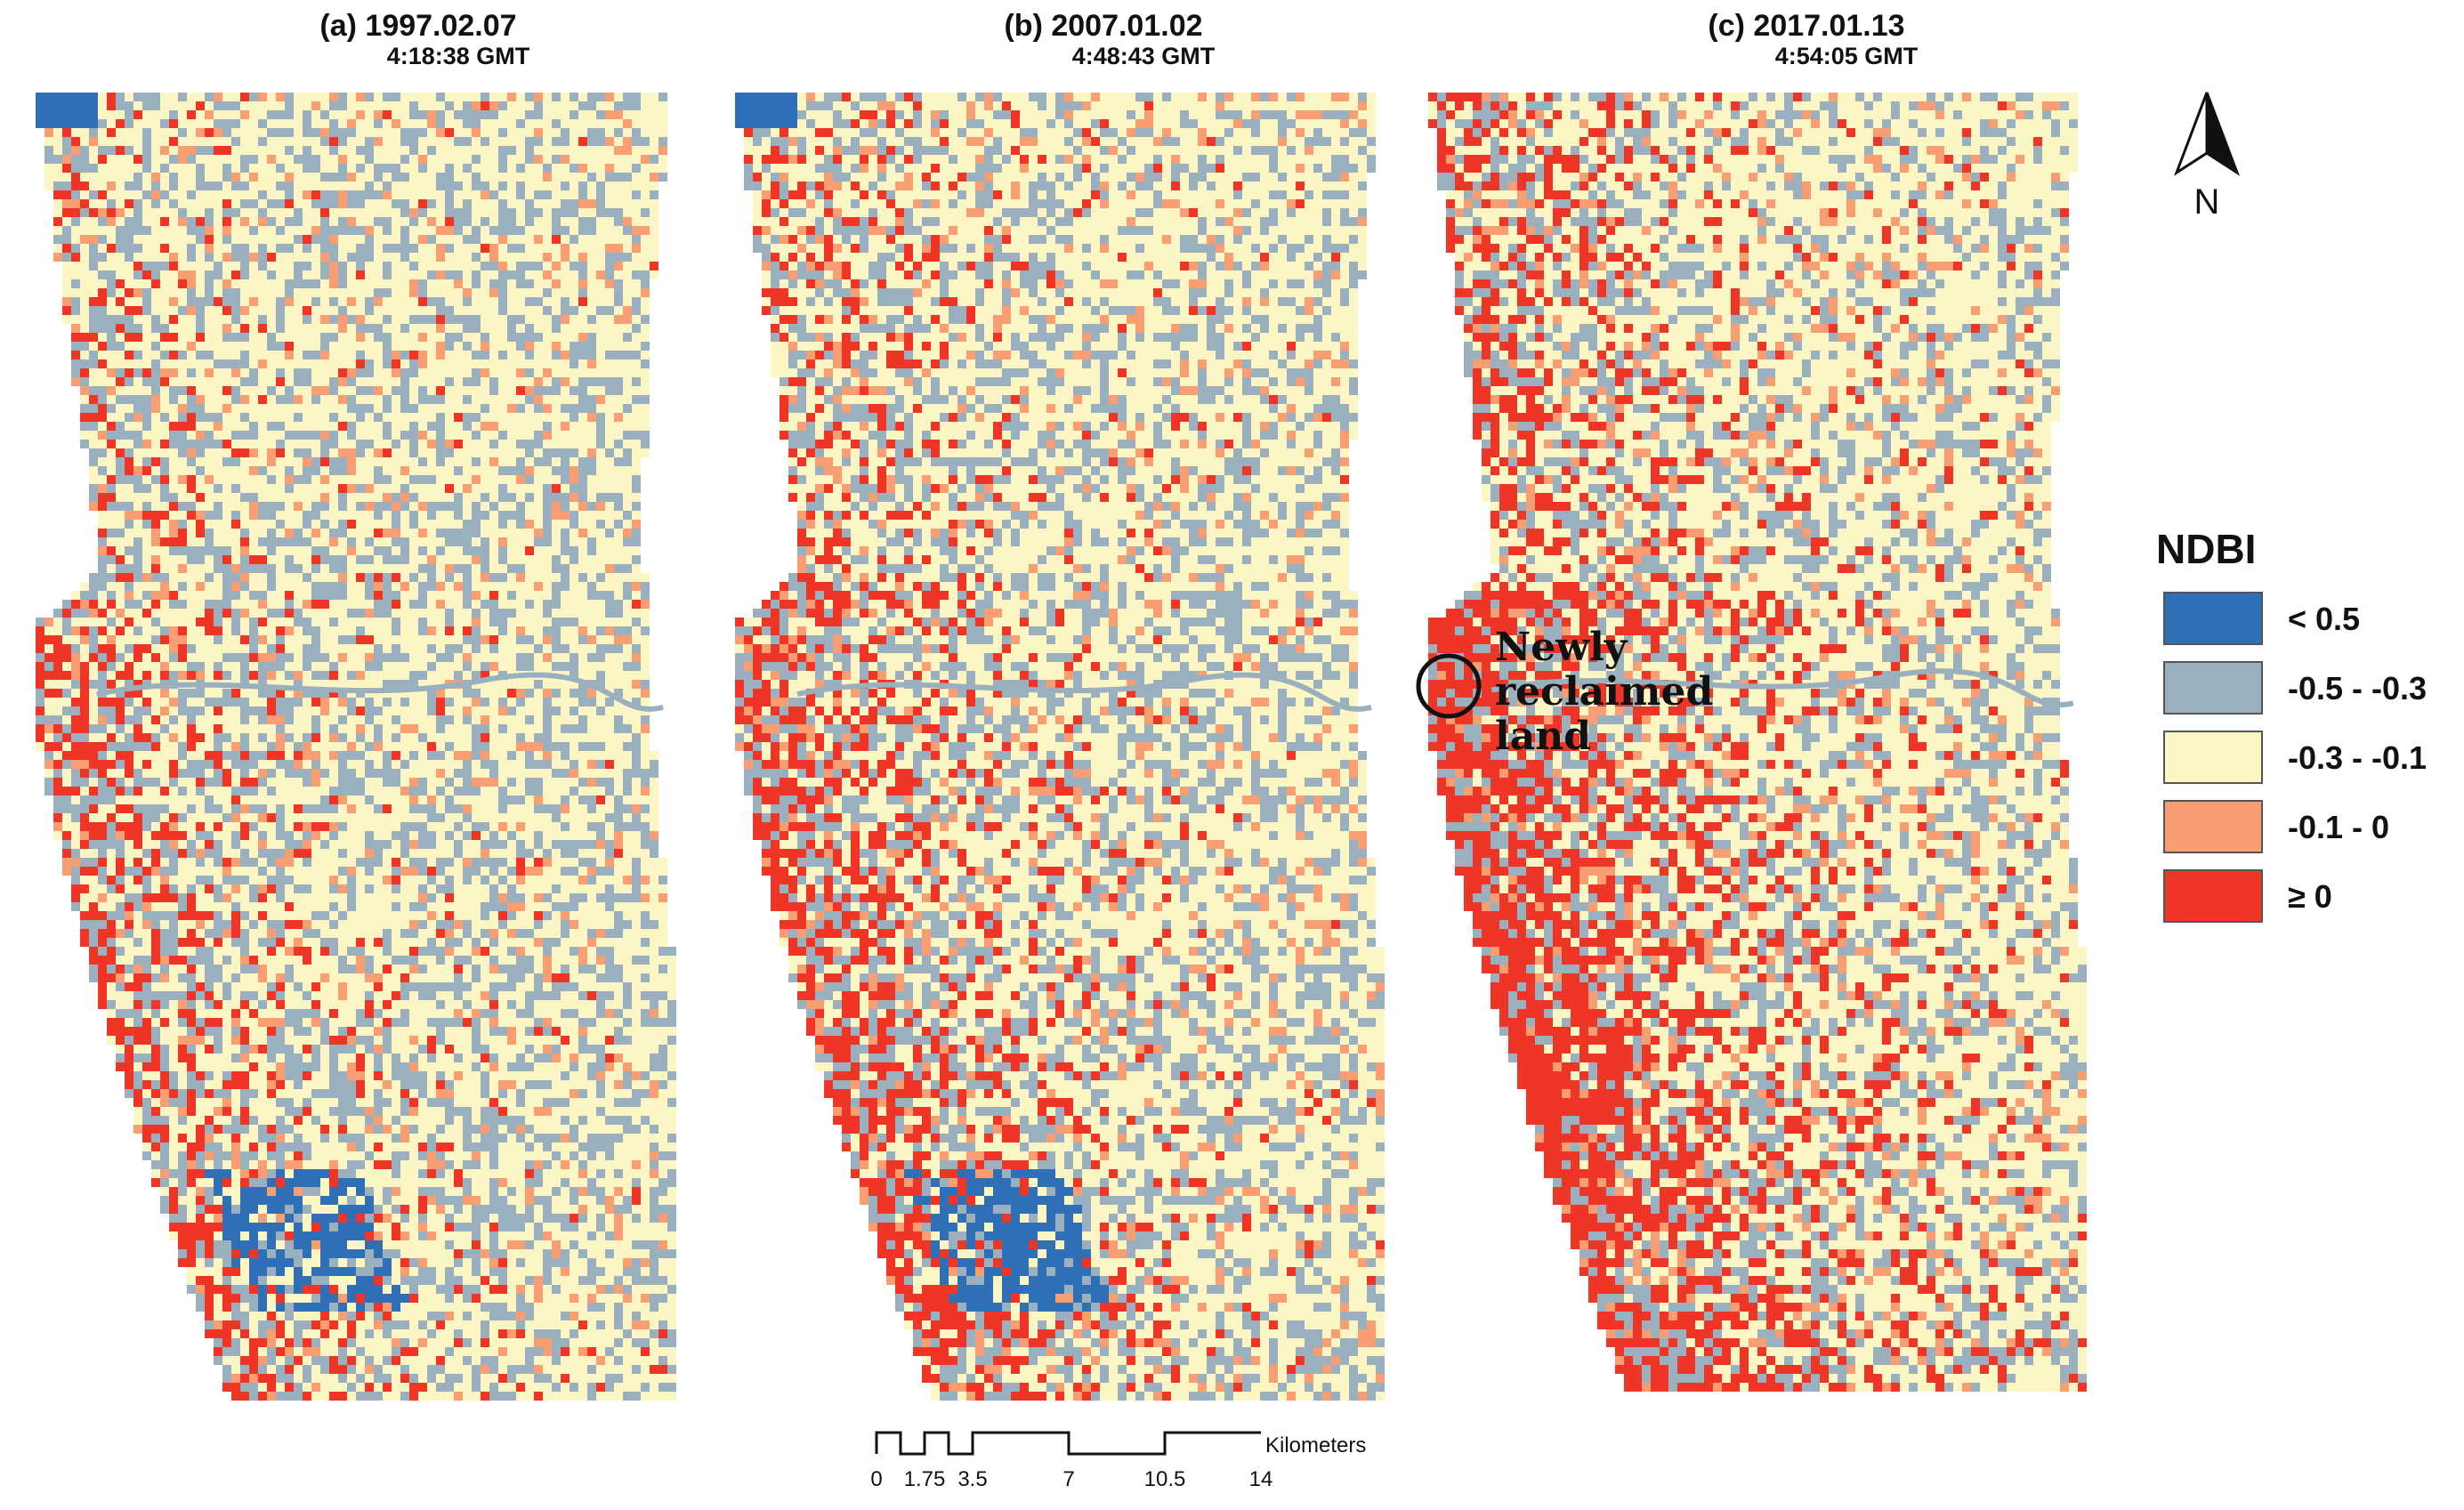  Describe the element at coordinates (418, 56) in the screenshot. I see `panel-time-a: 4:18:38 GMT` at that location.